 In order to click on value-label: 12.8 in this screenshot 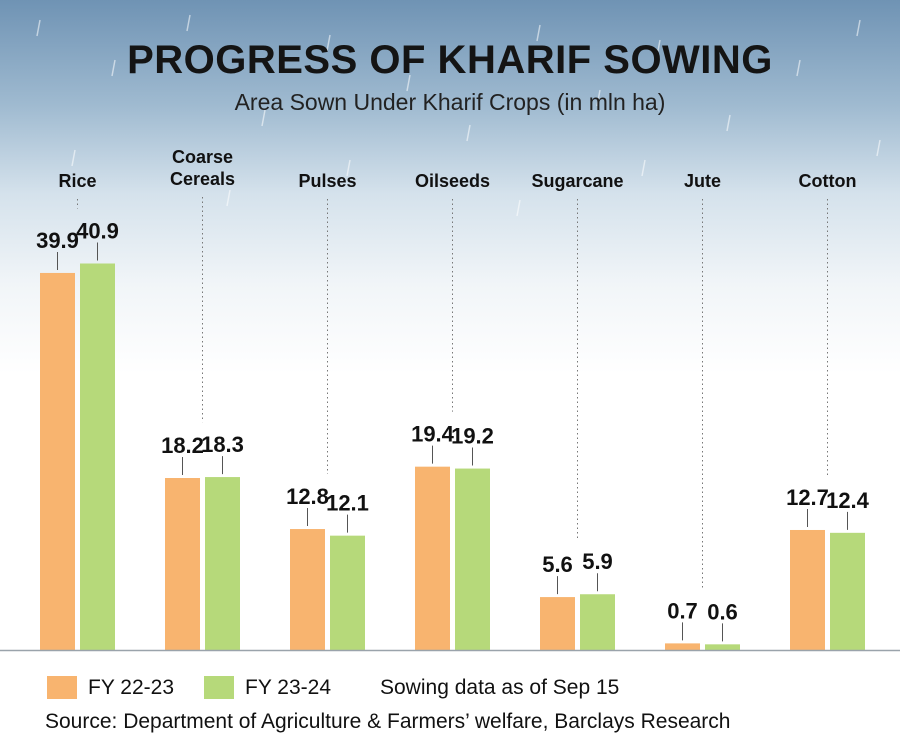, I will do `click(307, 496)`.